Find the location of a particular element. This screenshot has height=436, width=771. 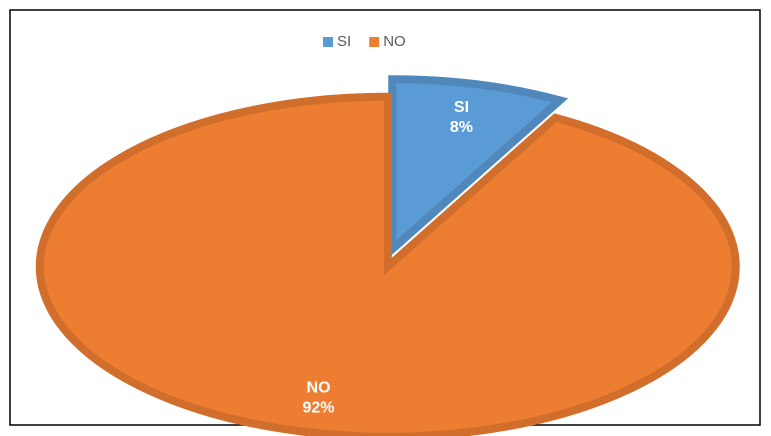

data-label-category: SI is located at coordinates (461, 107).